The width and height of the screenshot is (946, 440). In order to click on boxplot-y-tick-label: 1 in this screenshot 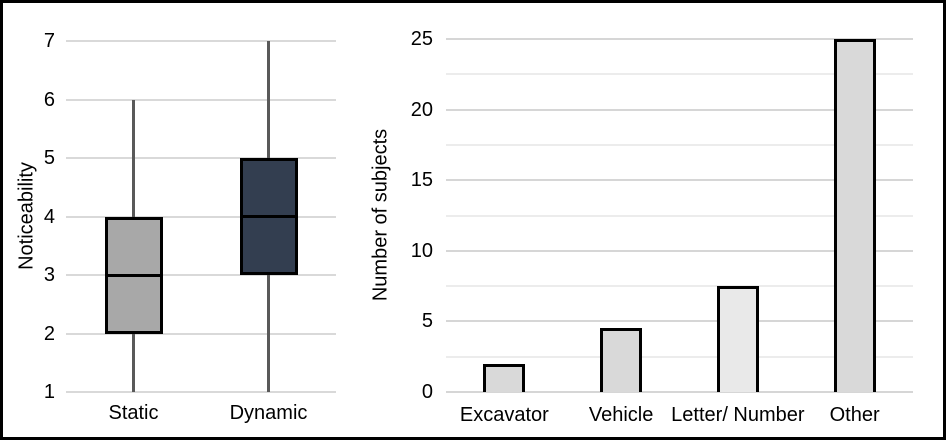, I will do `click(49, 392)`.